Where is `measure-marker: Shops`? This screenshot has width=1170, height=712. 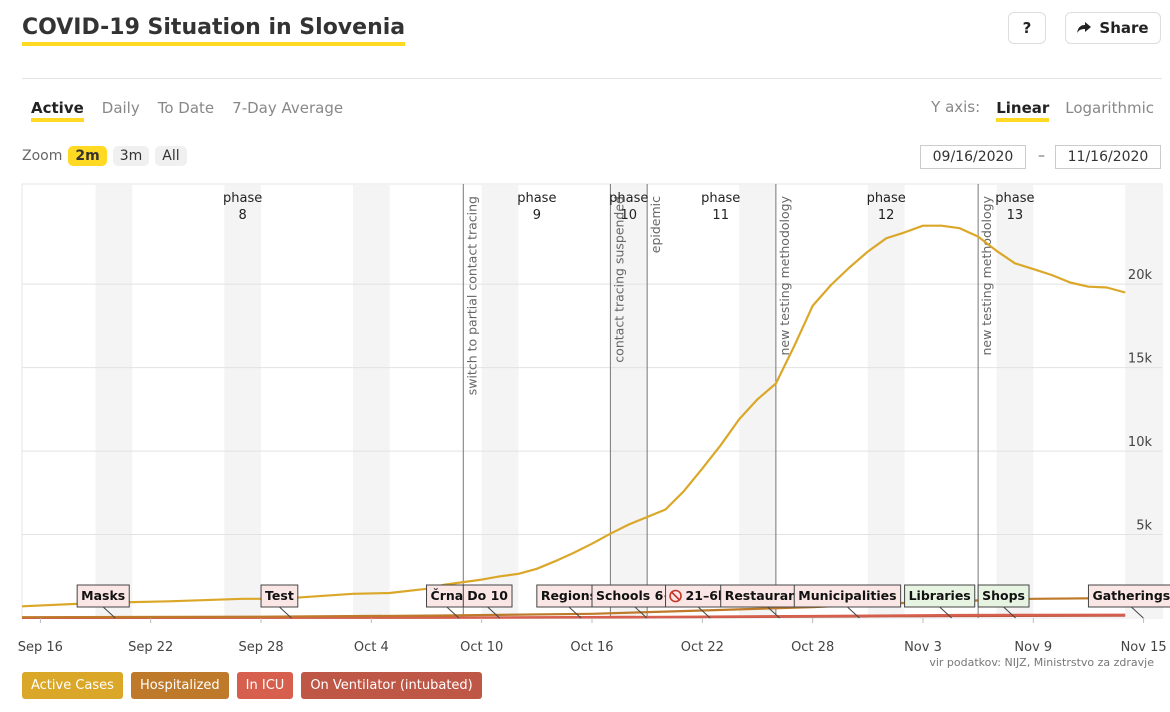 measure-marker: Shops is located at coordinates (1003, 601).